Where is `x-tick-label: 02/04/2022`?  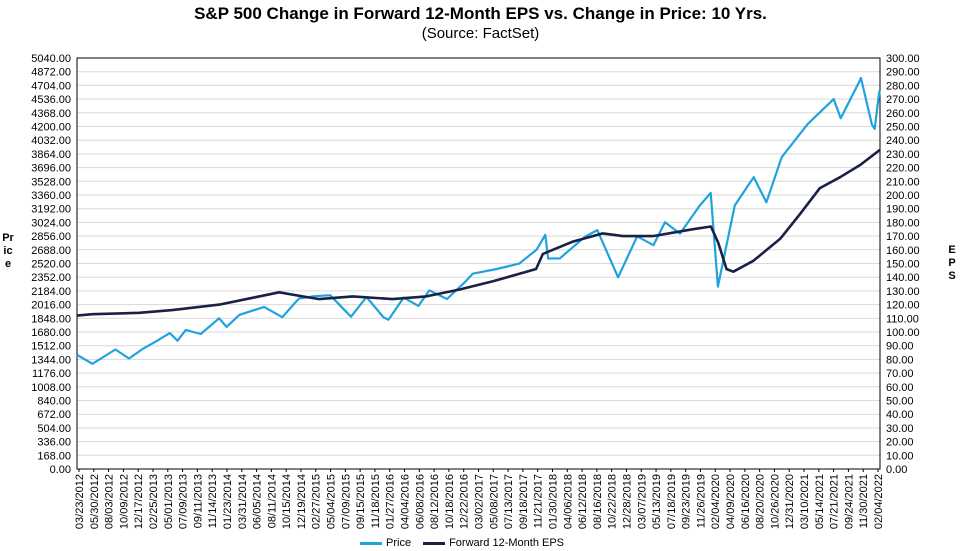
x-tick-label: 02/04/2022 is located at coordinates (879, 501).